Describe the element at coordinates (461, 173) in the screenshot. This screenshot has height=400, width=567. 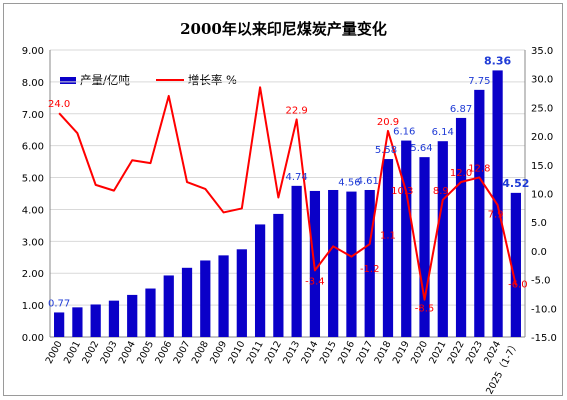
I see `line-data-label: 12.0` at that location.